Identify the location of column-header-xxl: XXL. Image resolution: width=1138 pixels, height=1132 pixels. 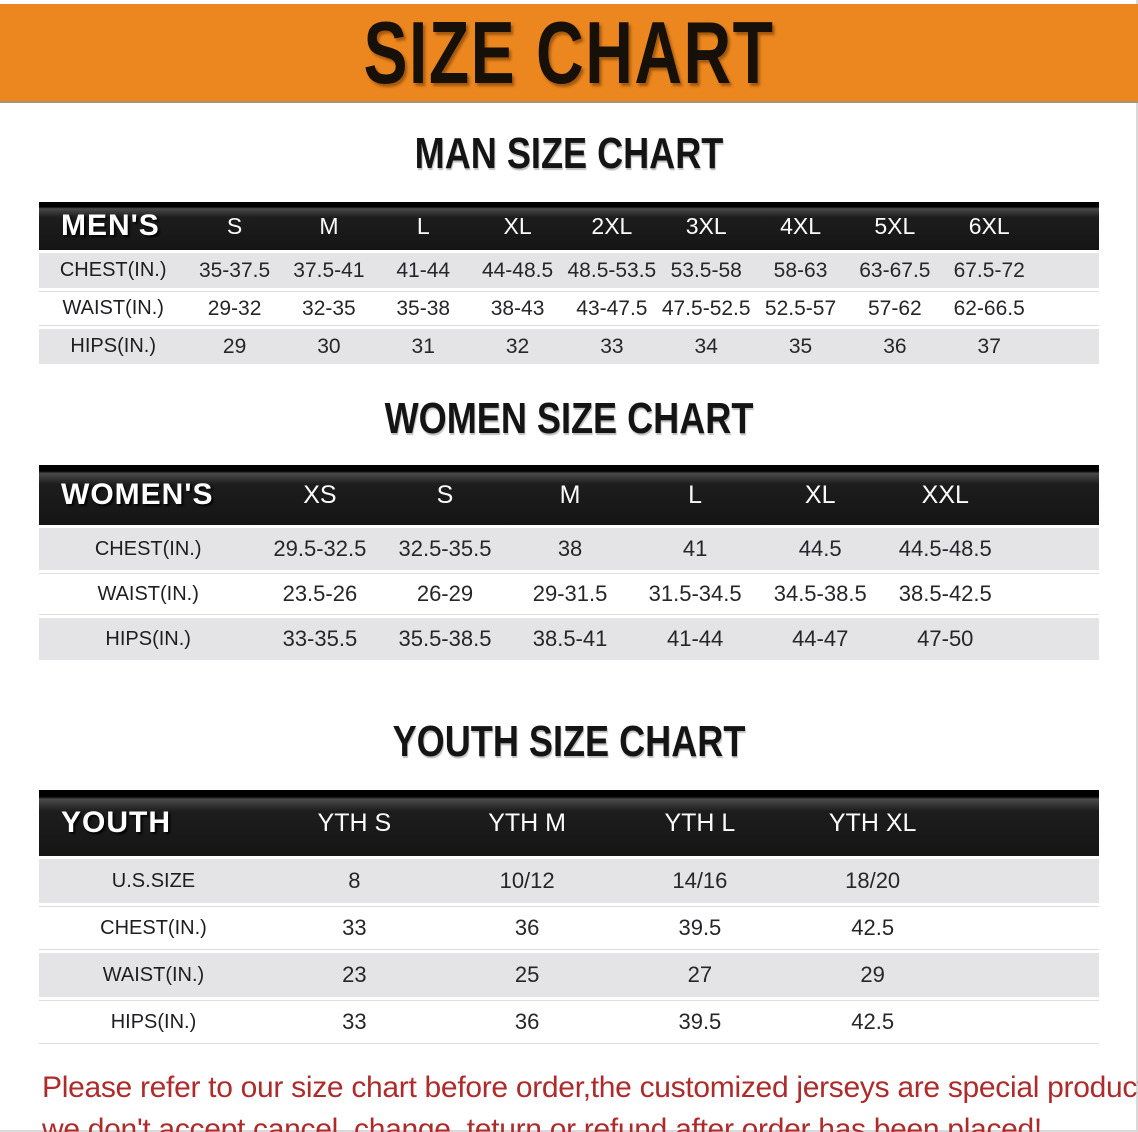
(945, 495).